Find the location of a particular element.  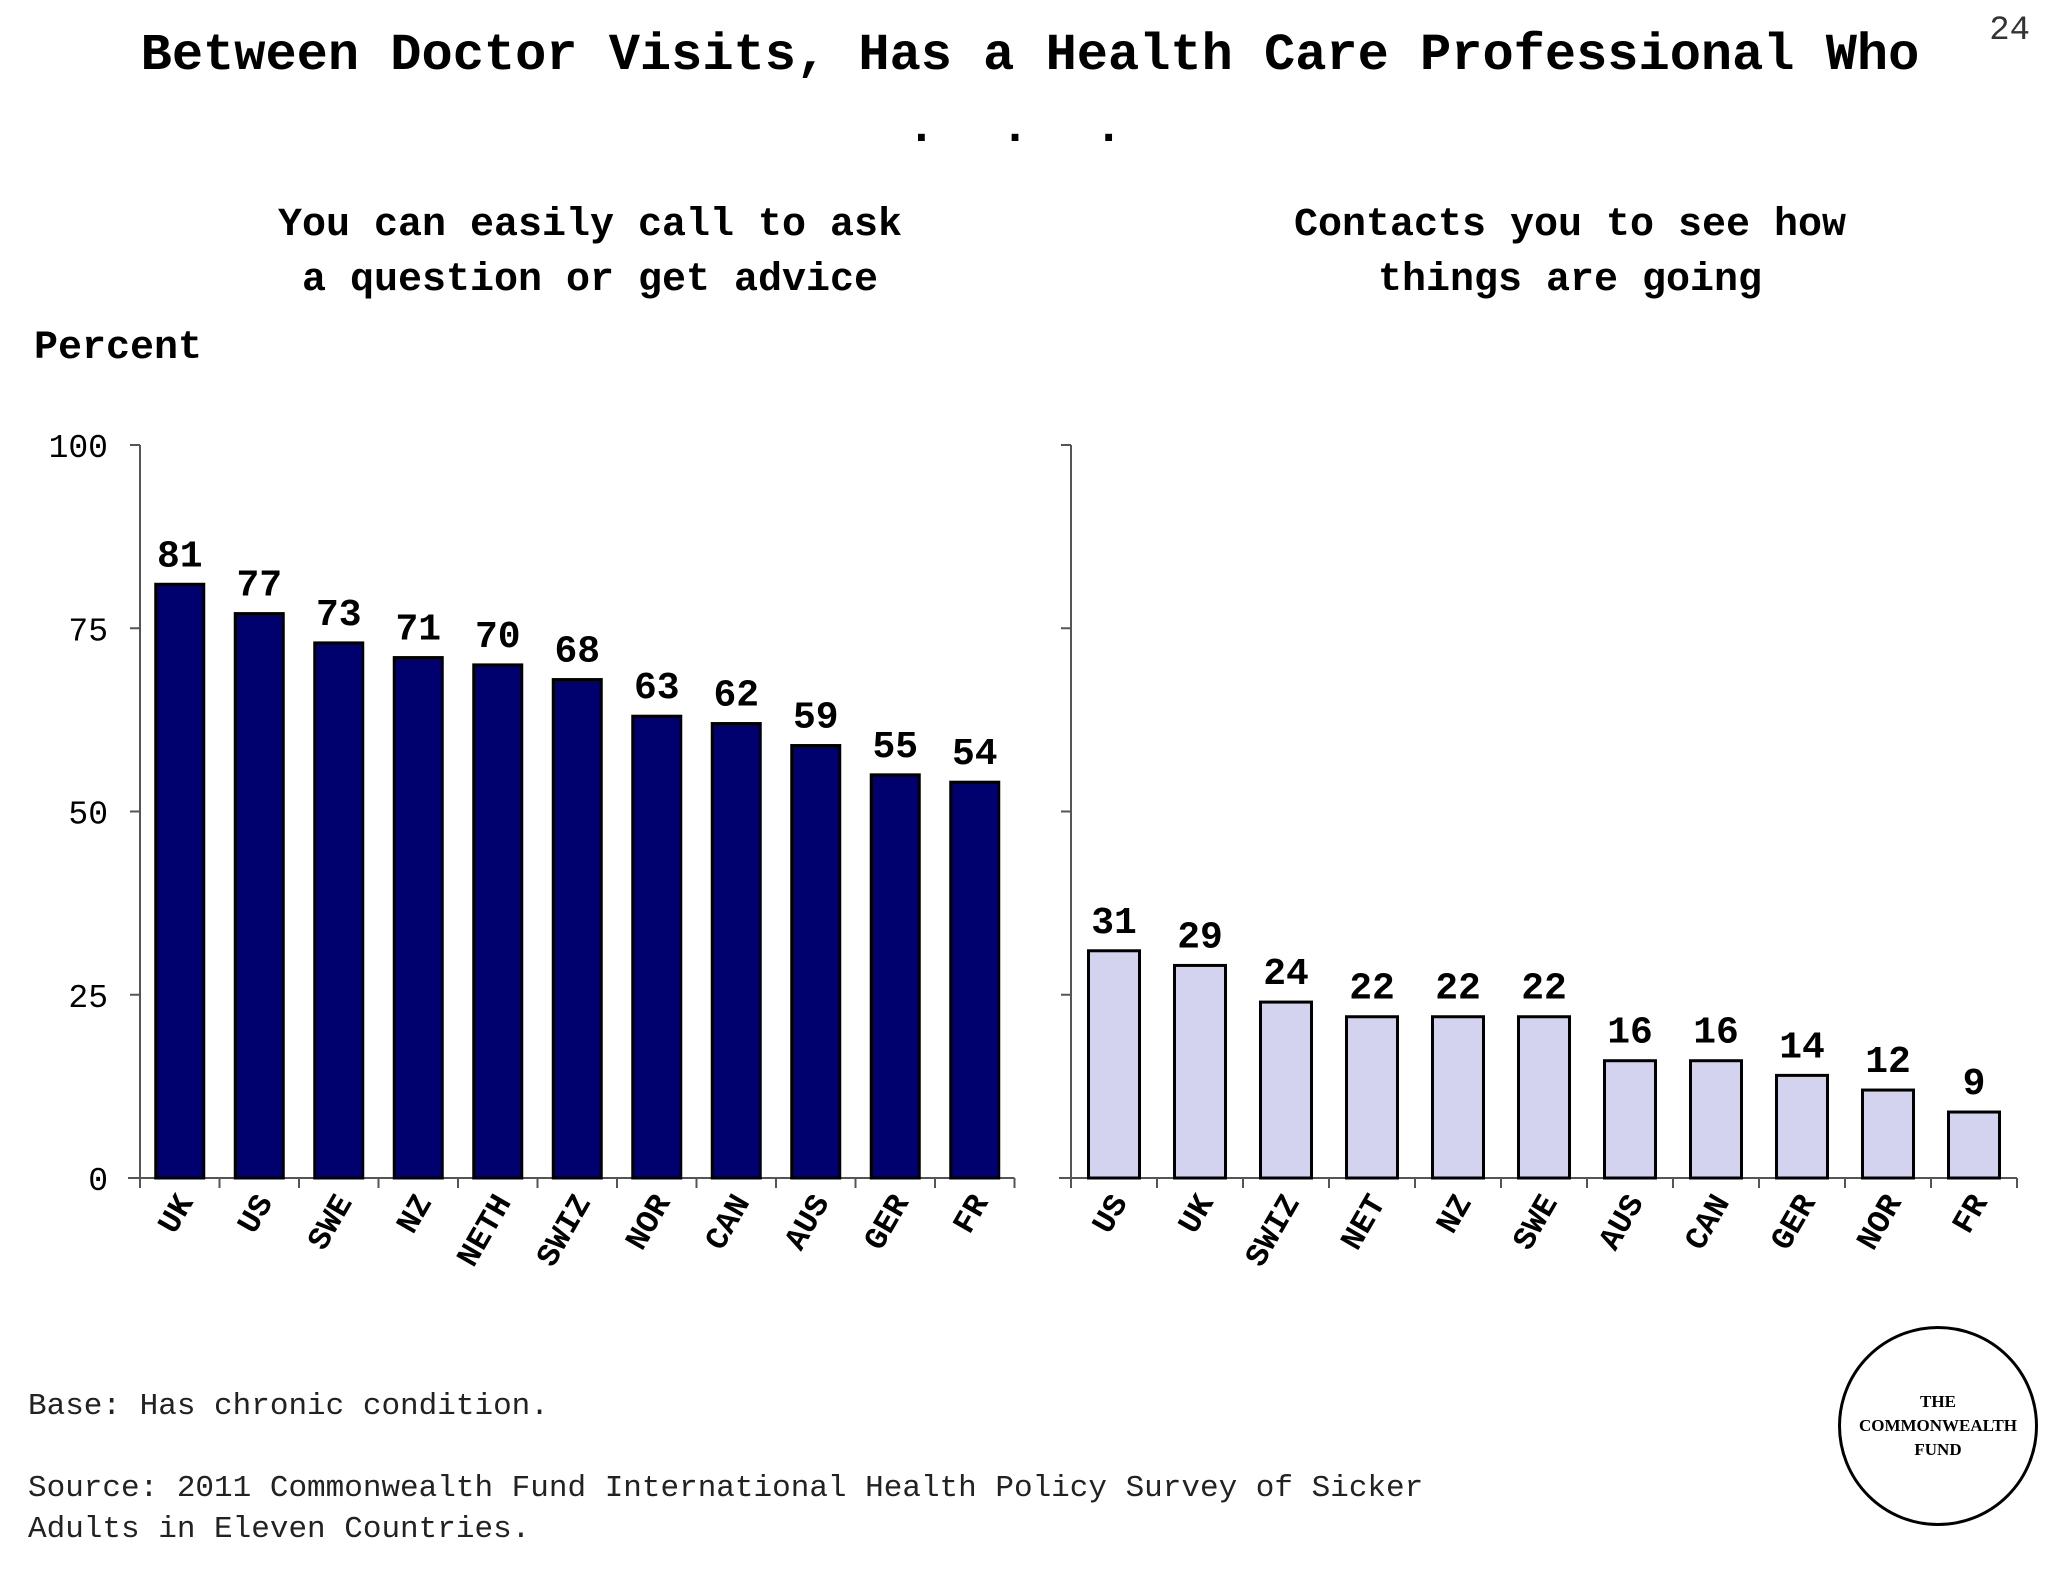

left-category-label: NZ is located at coordinates (415, 1215).